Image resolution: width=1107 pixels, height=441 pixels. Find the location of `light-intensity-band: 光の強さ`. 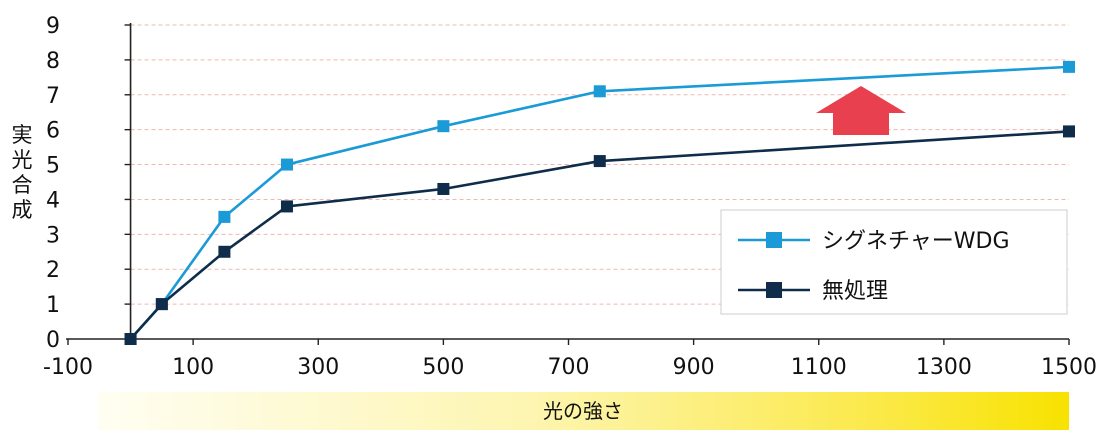

light-intensity-band: 光の強さ is located at coordinates (583, 411).